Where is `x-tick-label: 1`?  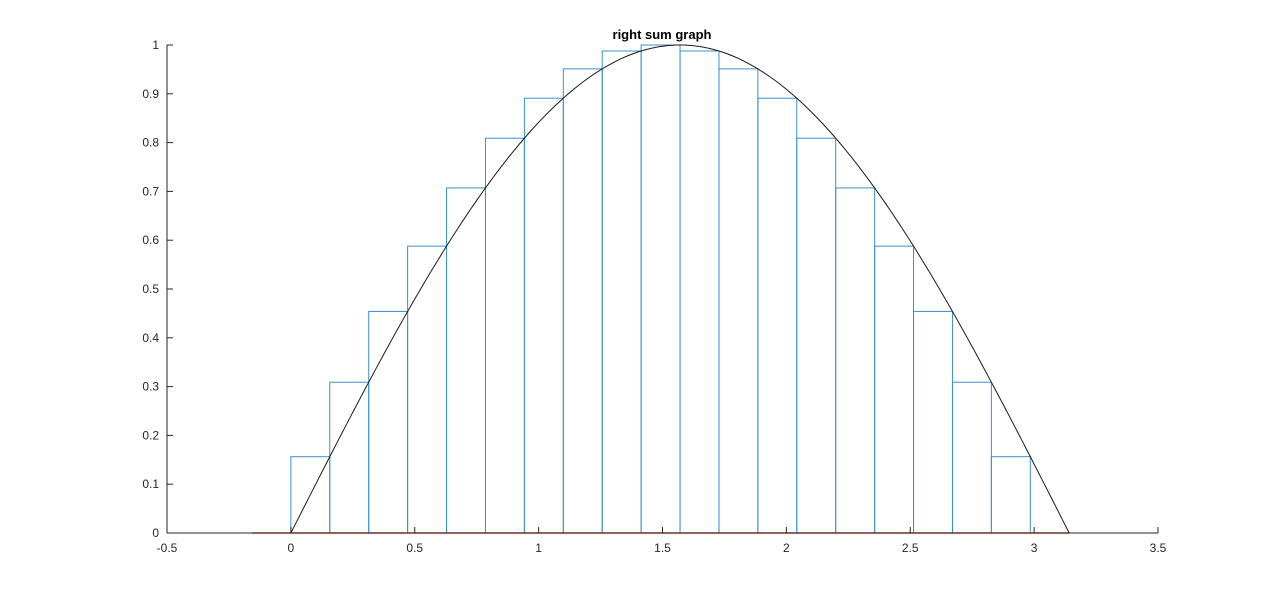 x-tick-label: 1 is located at coordinates (538, 548).